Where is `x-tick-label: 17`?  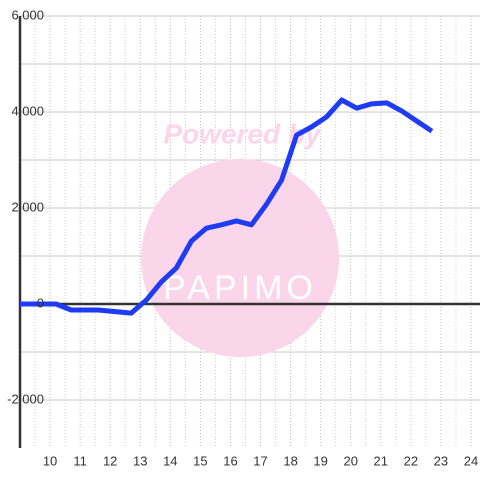 x-tick-label: 17 is located at coordinates (260, 460).